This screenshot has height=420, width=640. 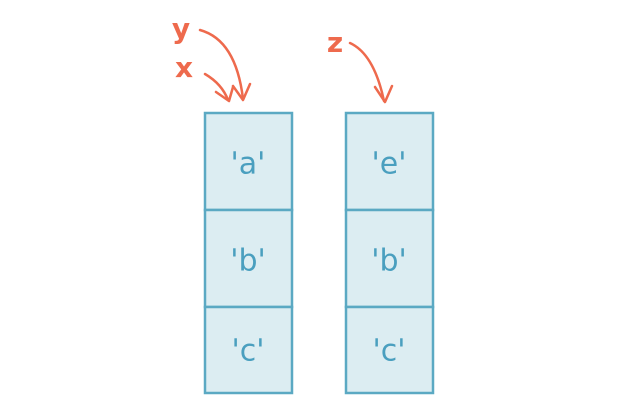 I want to click on list-left-cell-2: 'c', so click(x=248, y=351).